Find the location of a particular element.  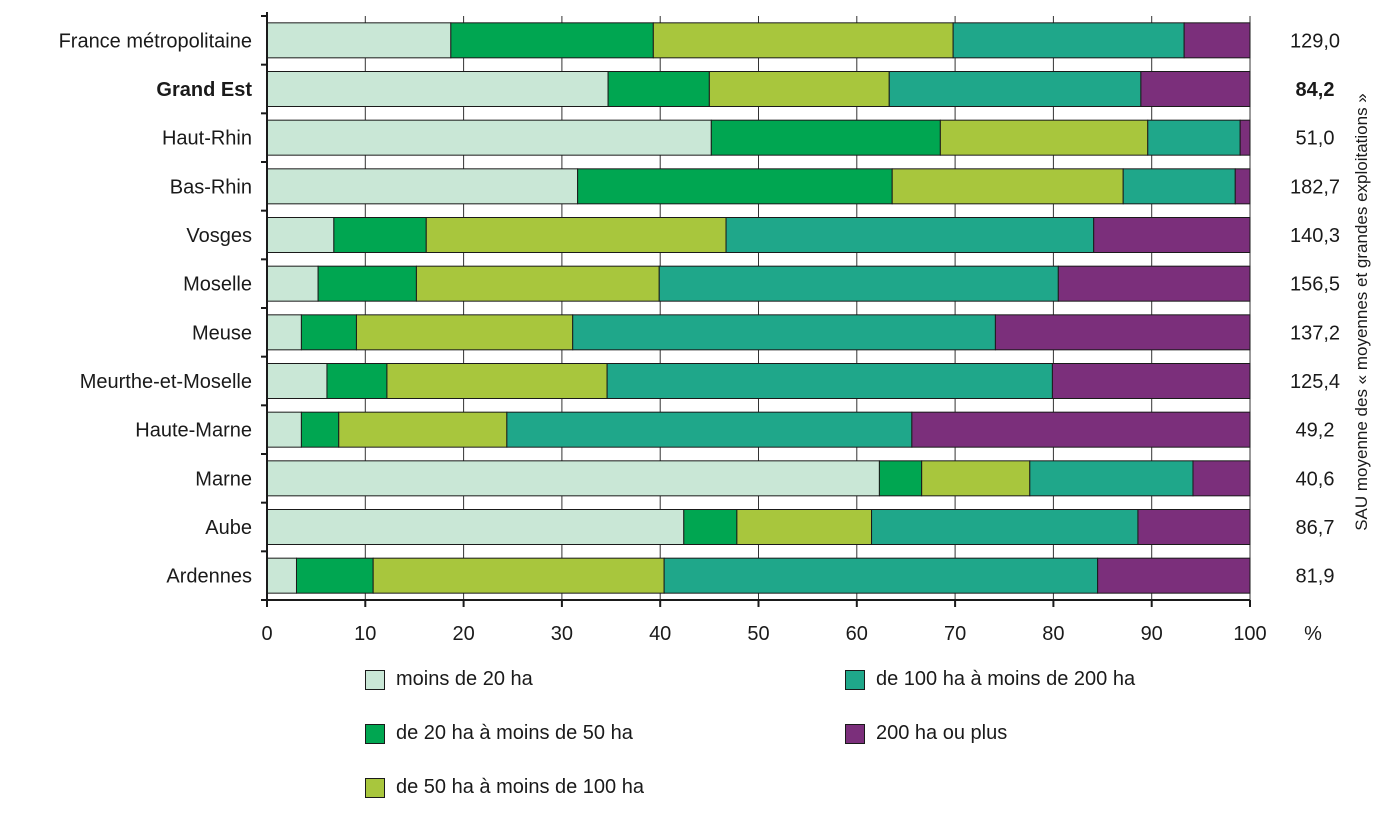

bar-meuse-s2 is located at coordinates (464, 332).